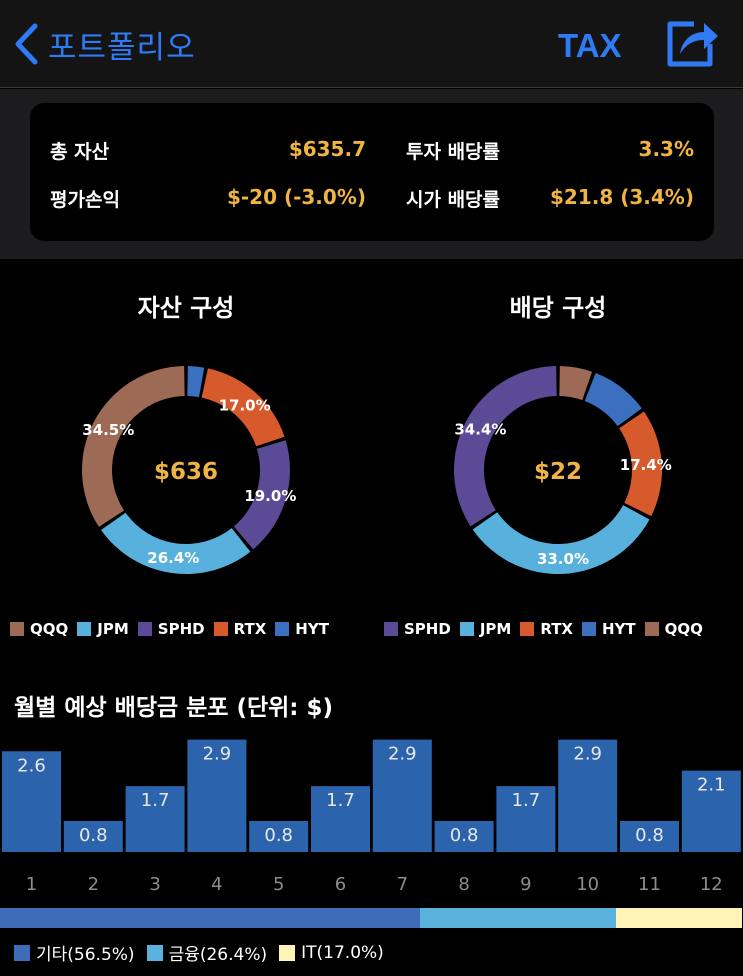 The image size is (743, 976). What do you see at coordinates (217, 754) in the screenshot?
I see `month-bar-value-4: 2.9` at bounding box center [217, 754].